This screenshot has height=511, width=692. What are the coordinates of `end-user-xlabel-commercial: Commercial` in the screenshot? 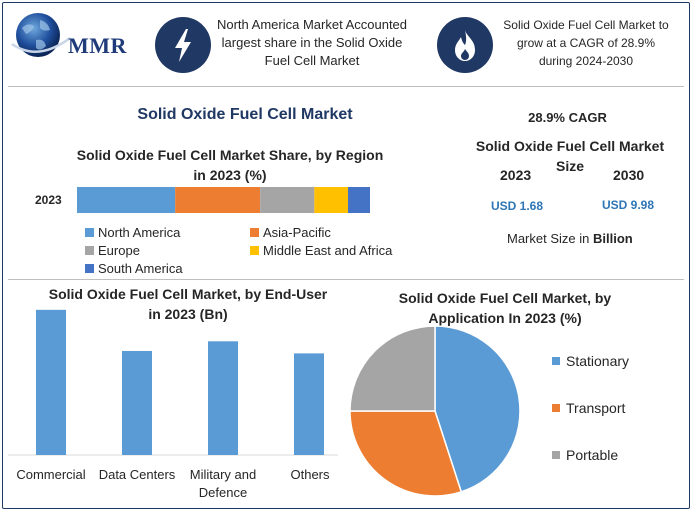 It's located at (51, 474).